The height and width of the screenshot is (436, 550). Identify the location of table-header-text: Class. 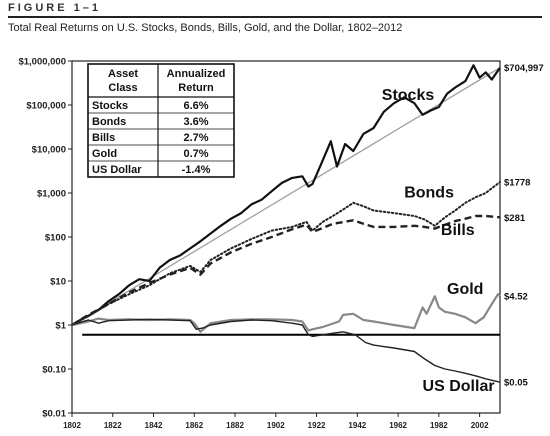
(122, 88).